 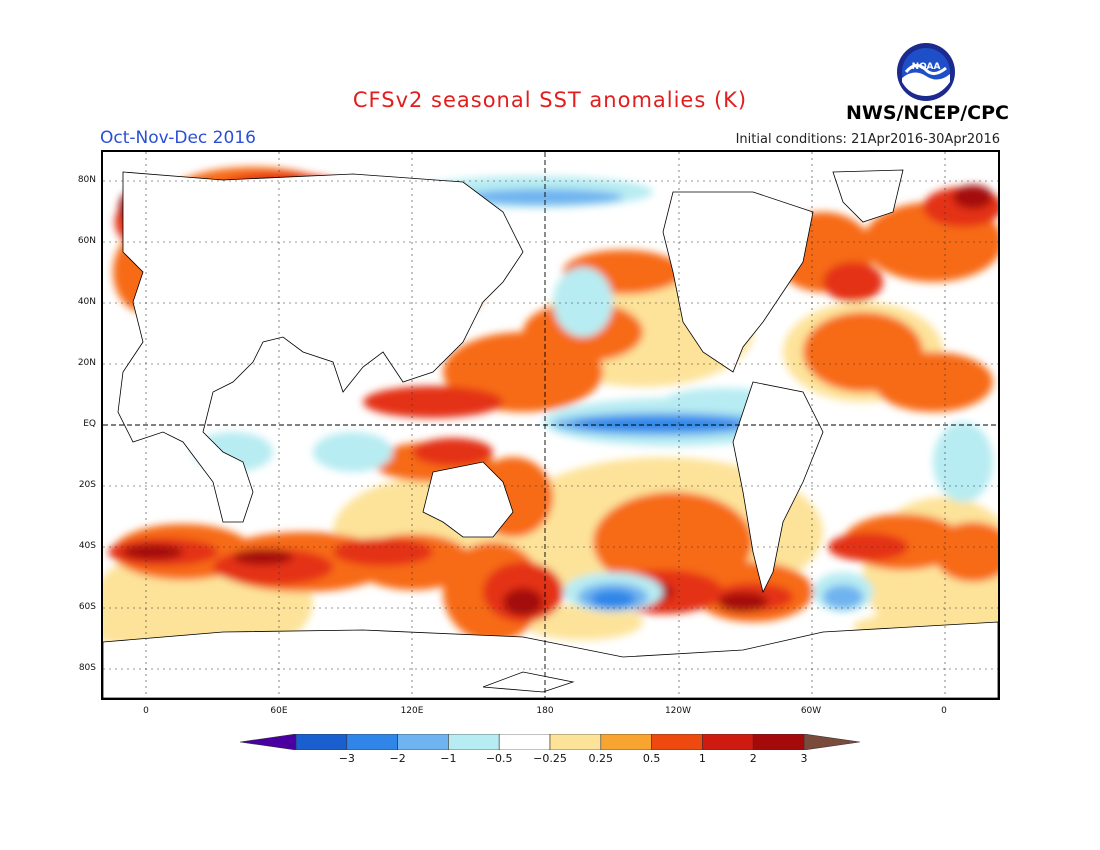 What do you see at coordinates (86, 241) in the screenshot?
I see `lat-label-60n: 60N` at bounding box center [86, 241].